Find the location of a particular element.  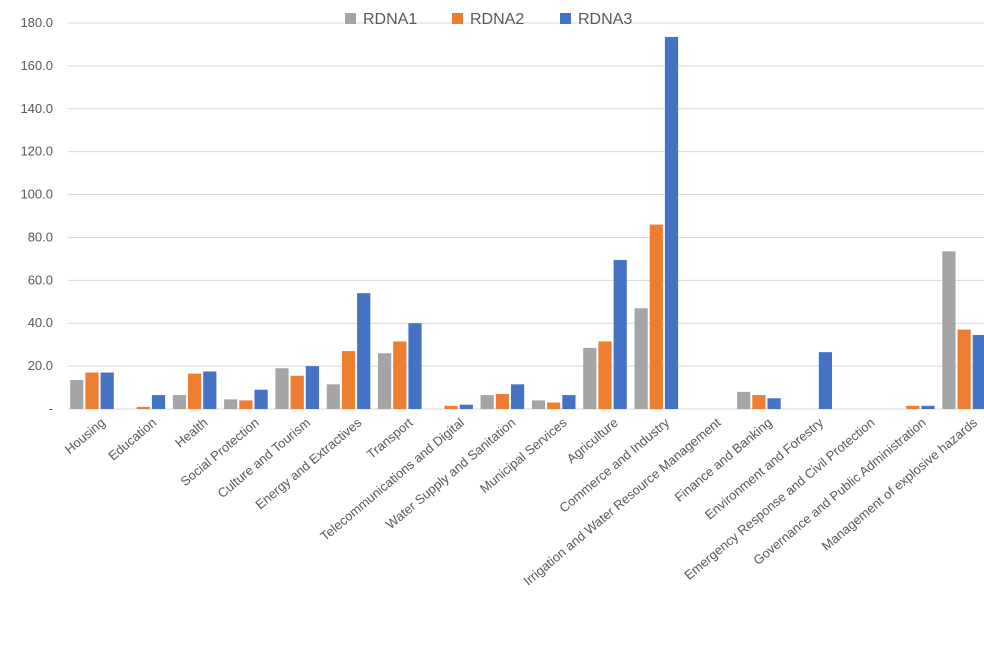

legend-label-rdna1: RDNA1 is located at coordinates (390, 19).